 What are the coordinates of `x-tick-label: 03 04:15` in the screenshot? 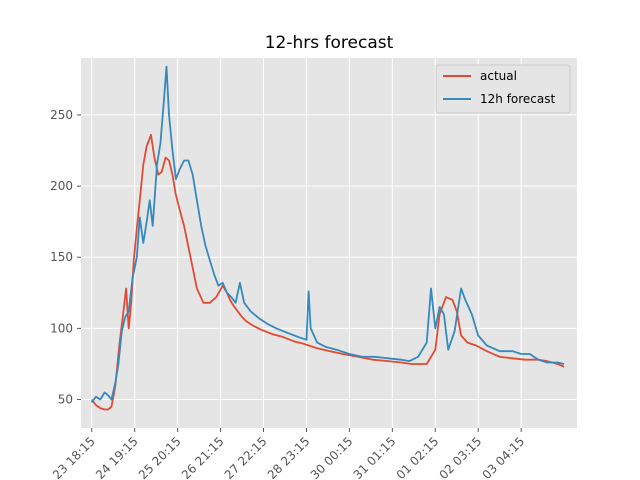 It's located at (503, 457).